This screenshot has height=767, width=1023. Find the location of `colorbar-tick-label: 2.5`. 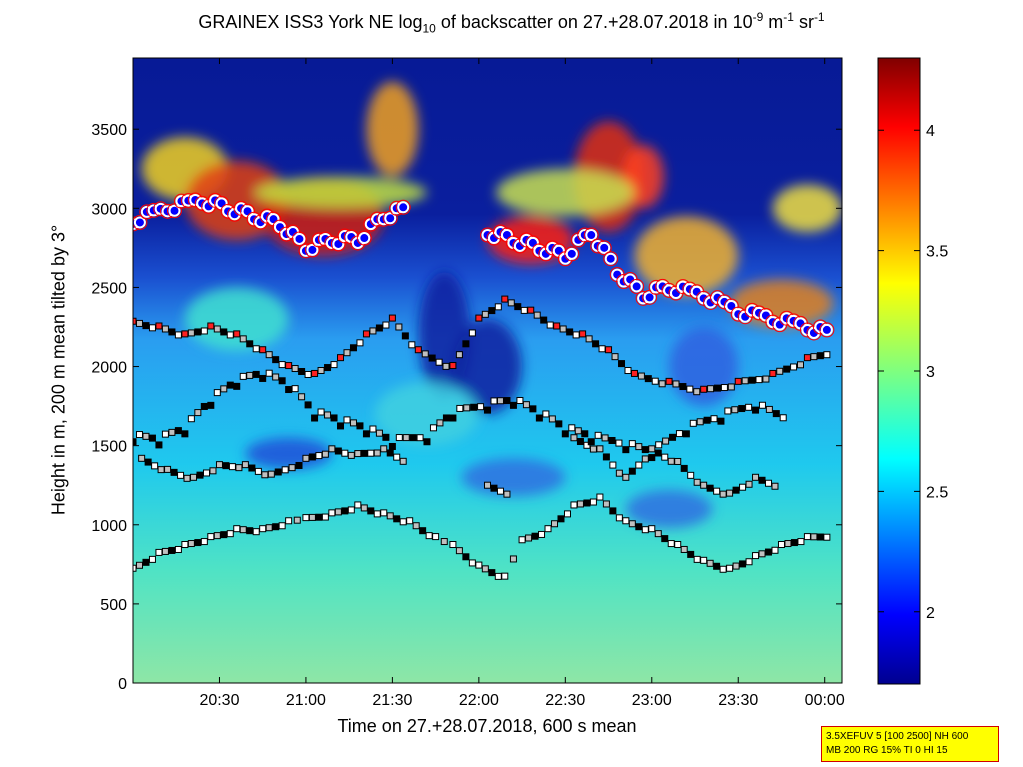

colorbar-tick-label: 2.5 is located at coordinates (937, 492).